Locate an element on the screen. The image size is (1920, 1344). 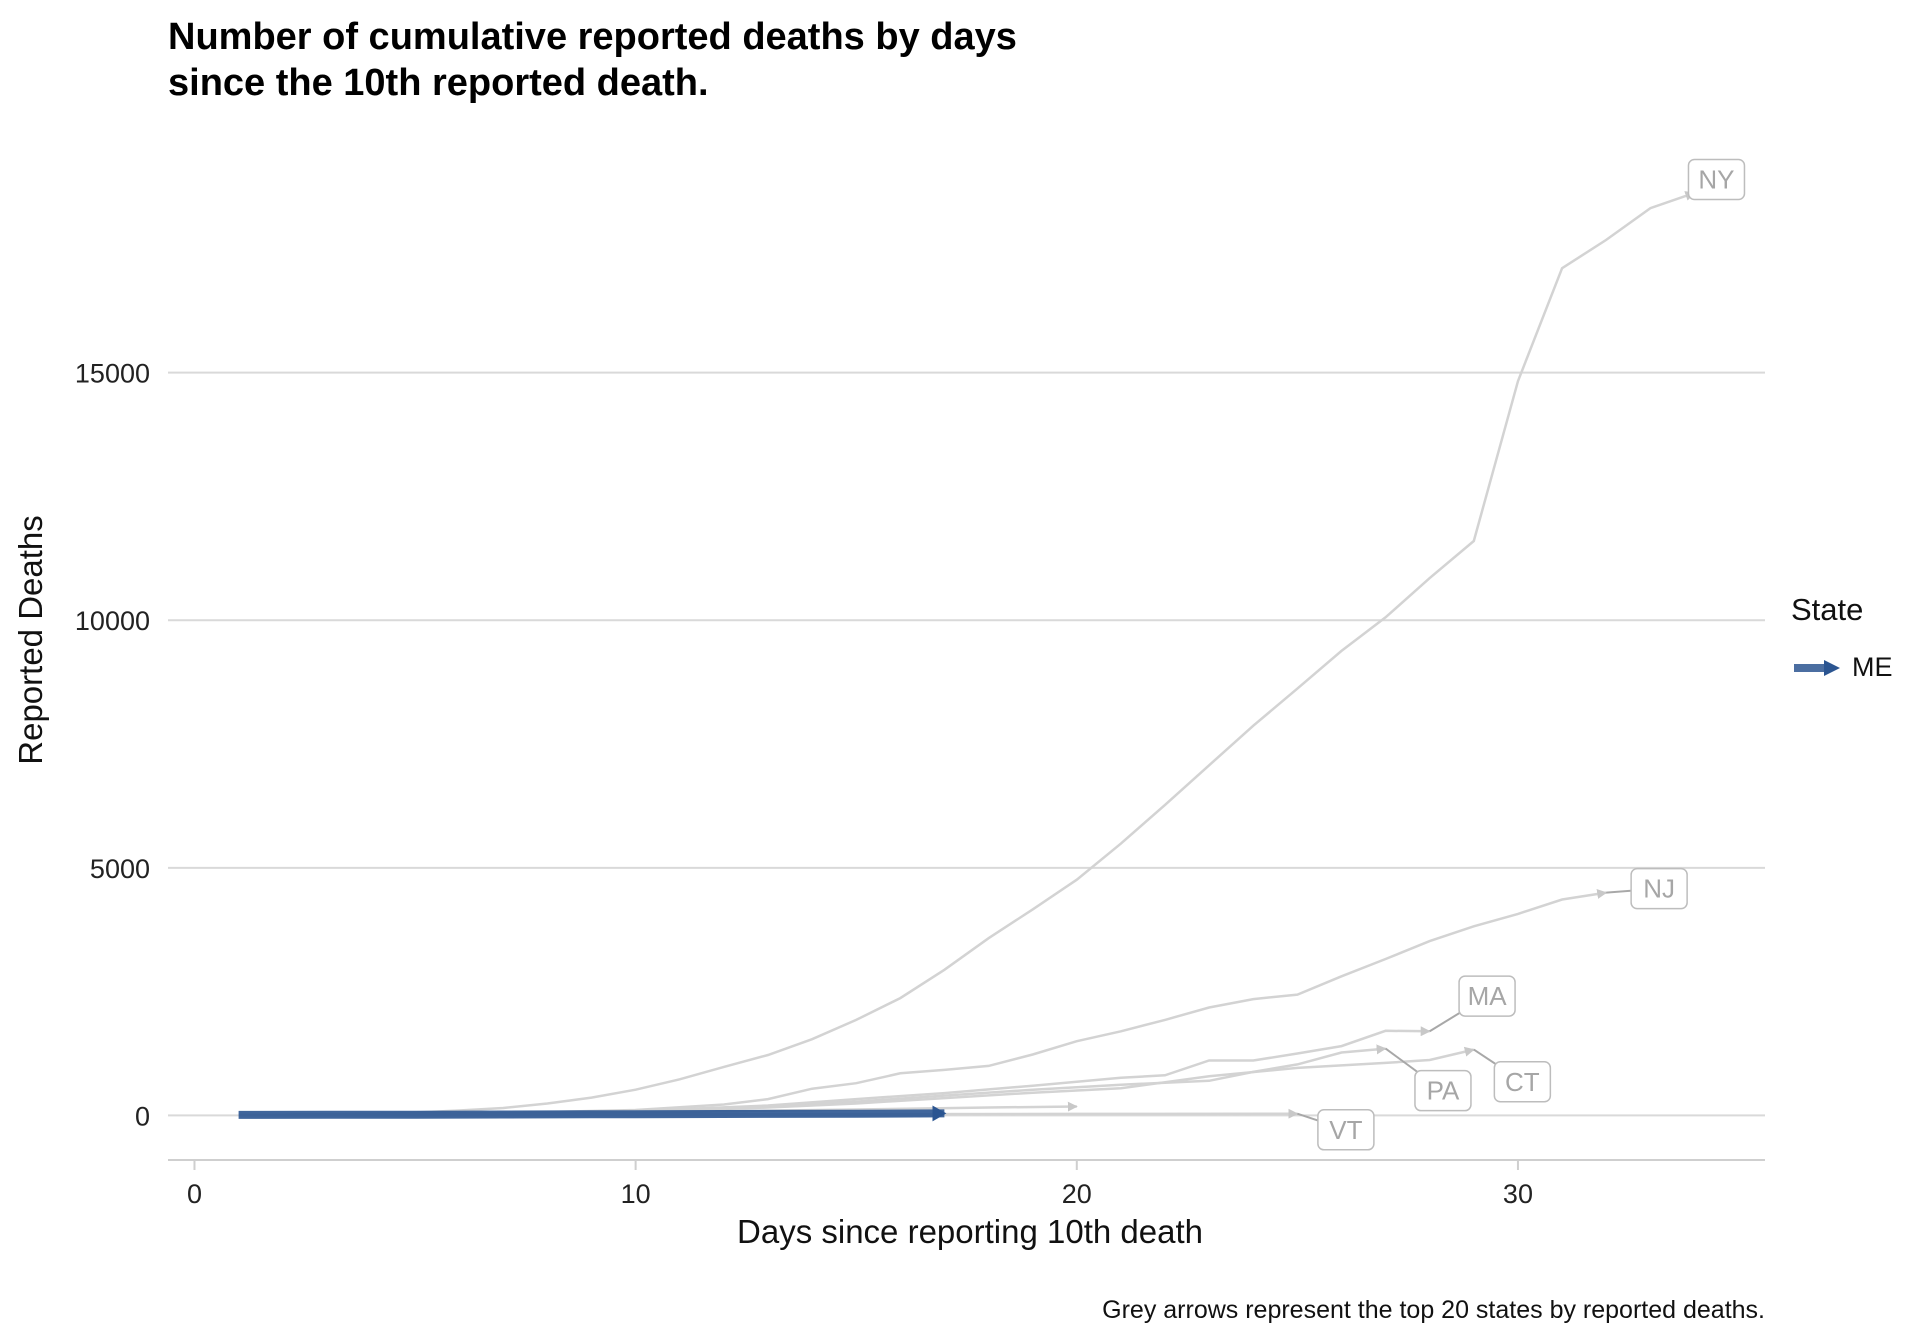
series-label-ma: MA is located at coordinates (1488, 996).